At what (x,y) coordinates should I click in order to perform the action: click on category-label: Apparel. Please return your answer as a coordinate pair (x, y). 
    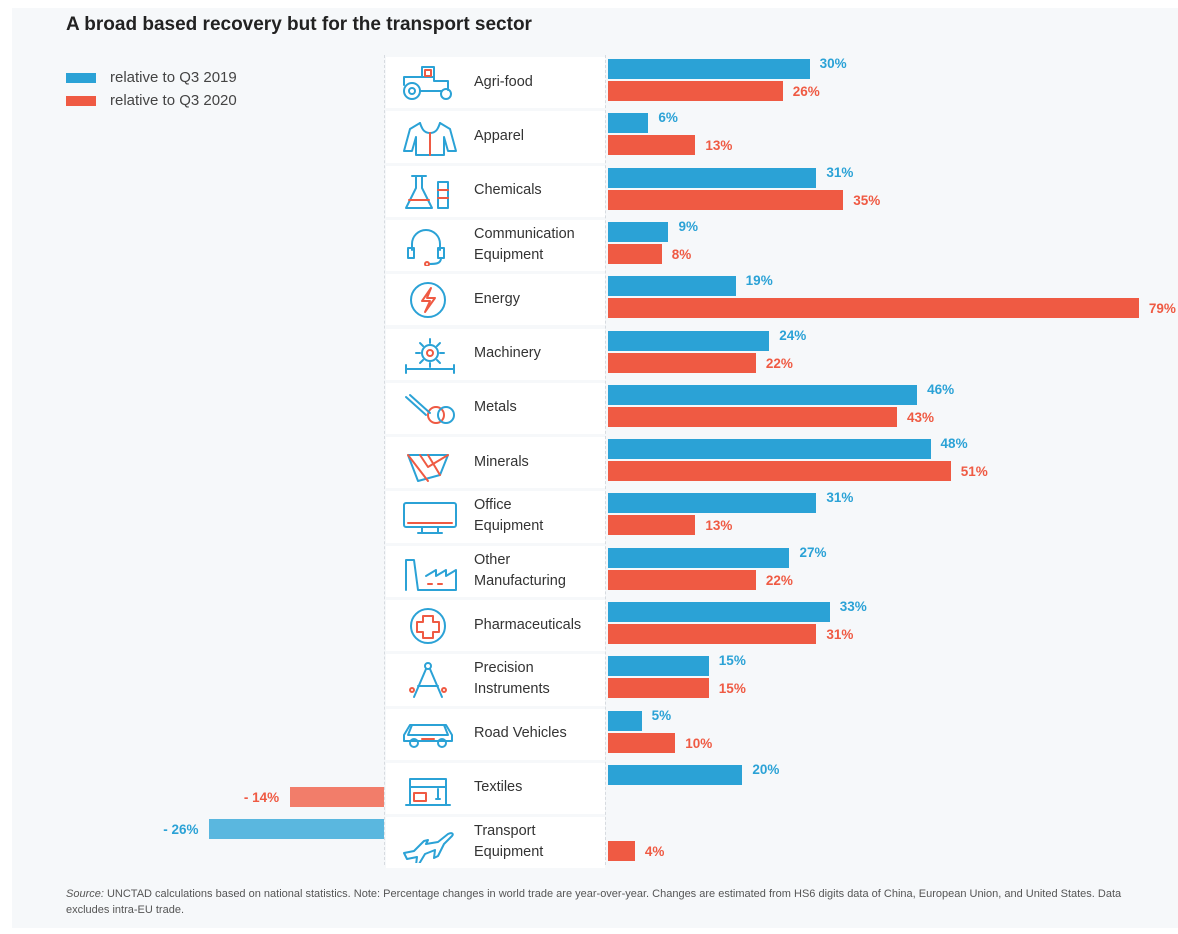
    Looking at the image, I should click on (499, 136).